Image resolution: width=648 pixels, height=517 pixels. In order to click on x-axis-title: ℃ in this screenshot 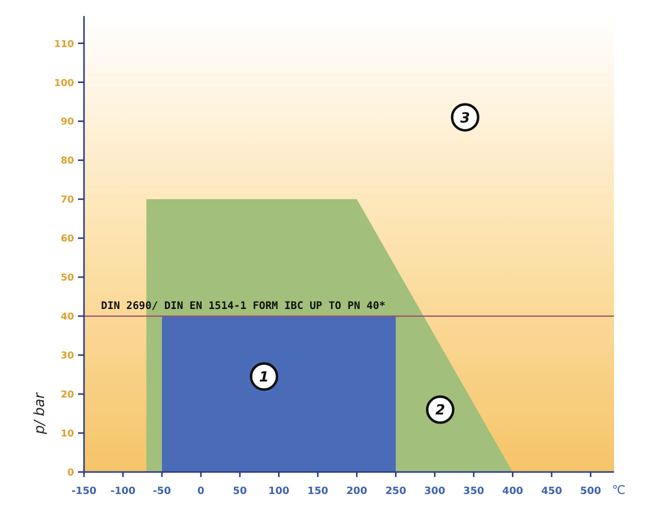, I will do `click(619, 490)`.